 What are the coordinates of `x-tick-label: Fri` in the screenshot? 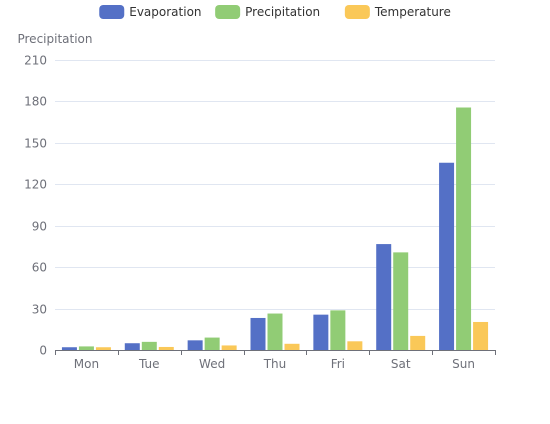 It's located at (338, 364).